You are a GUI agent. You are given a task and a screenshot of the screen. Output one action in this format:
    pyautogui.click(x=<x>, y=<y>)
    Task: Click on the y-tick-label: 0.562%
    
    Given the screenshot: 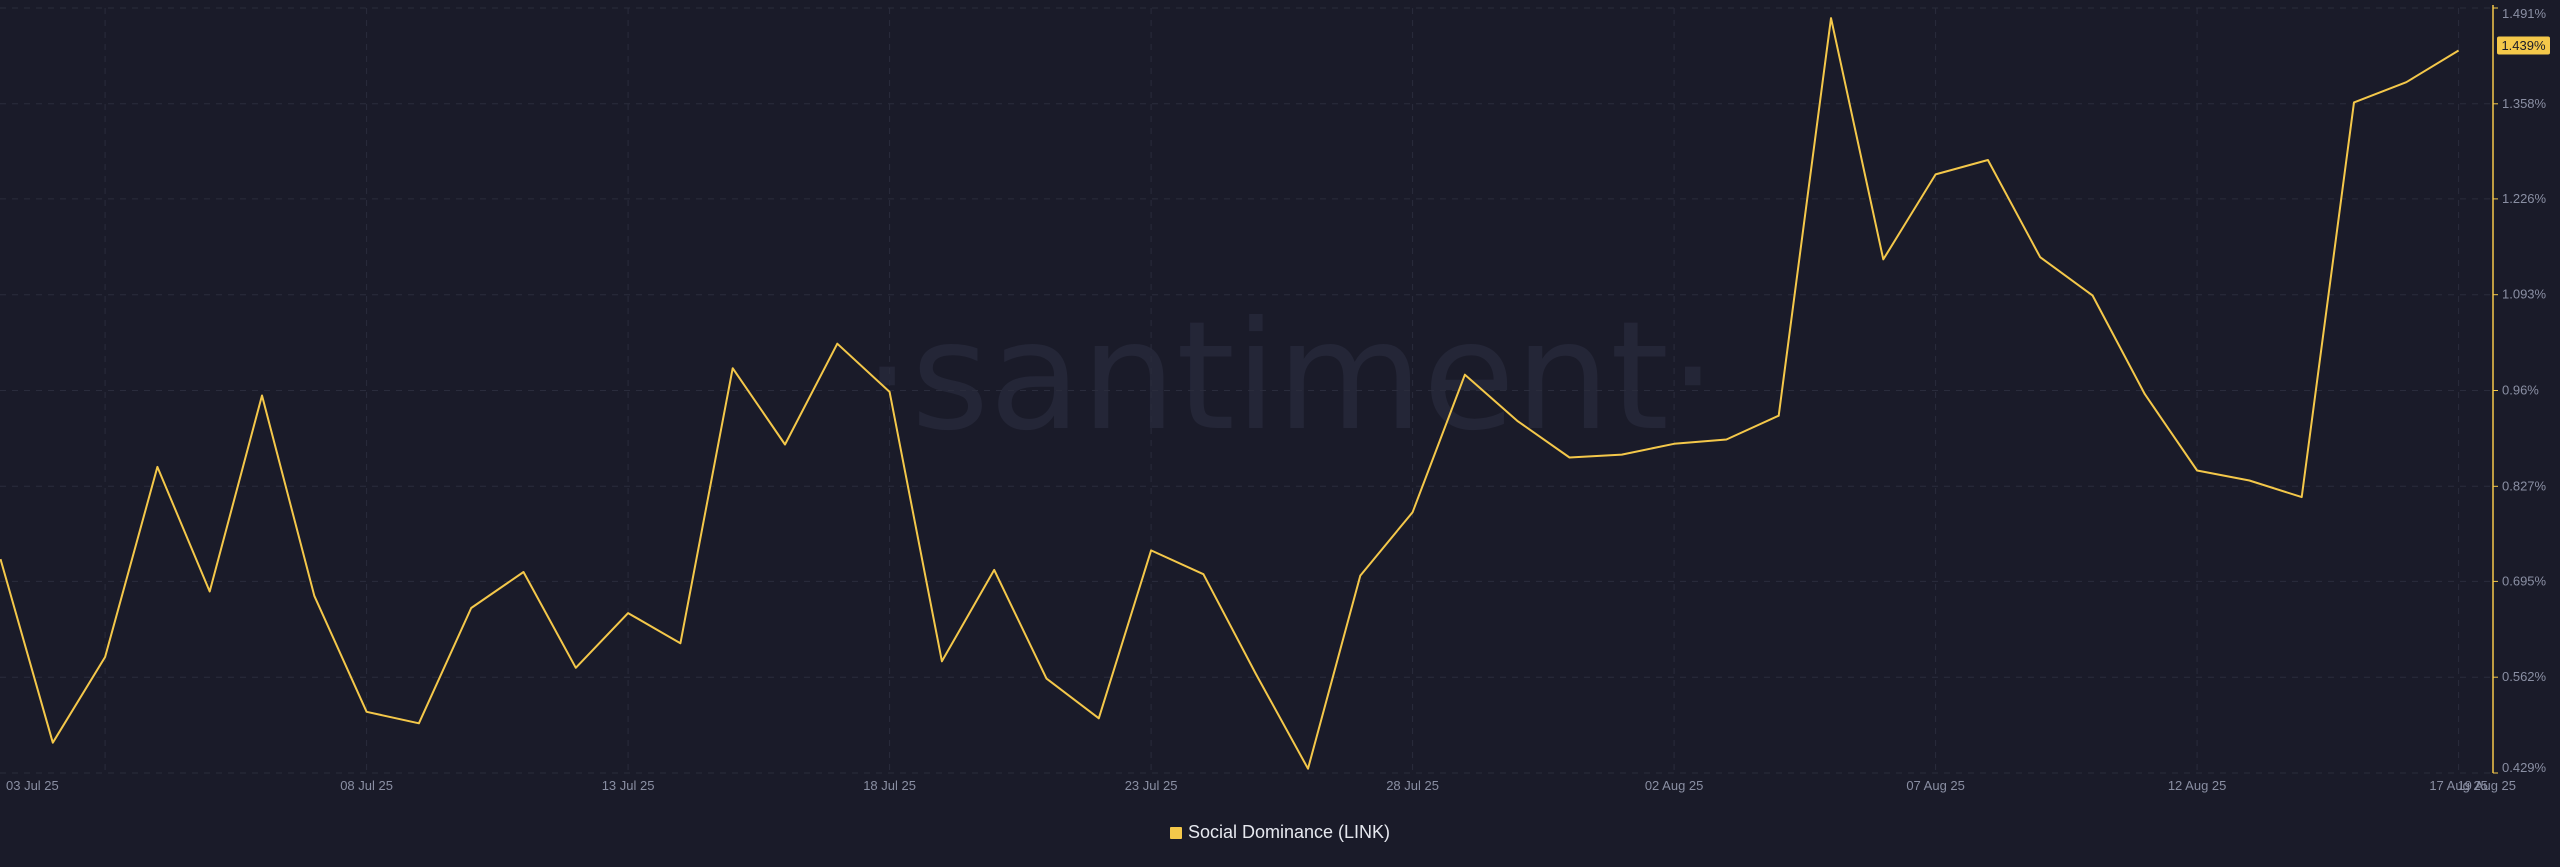 What is the action you would take?
    pyautogui.click(x=2524, y=676)
    